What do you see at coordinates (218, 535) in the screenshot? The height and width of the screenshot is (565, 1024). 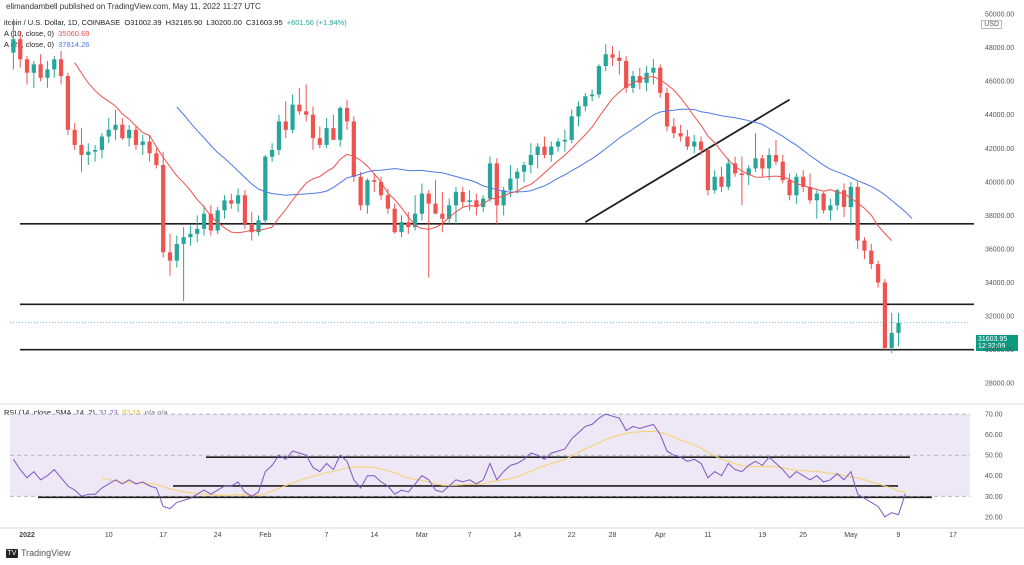 I see `time-tick-label: 24` at bounding box center [218, 535].